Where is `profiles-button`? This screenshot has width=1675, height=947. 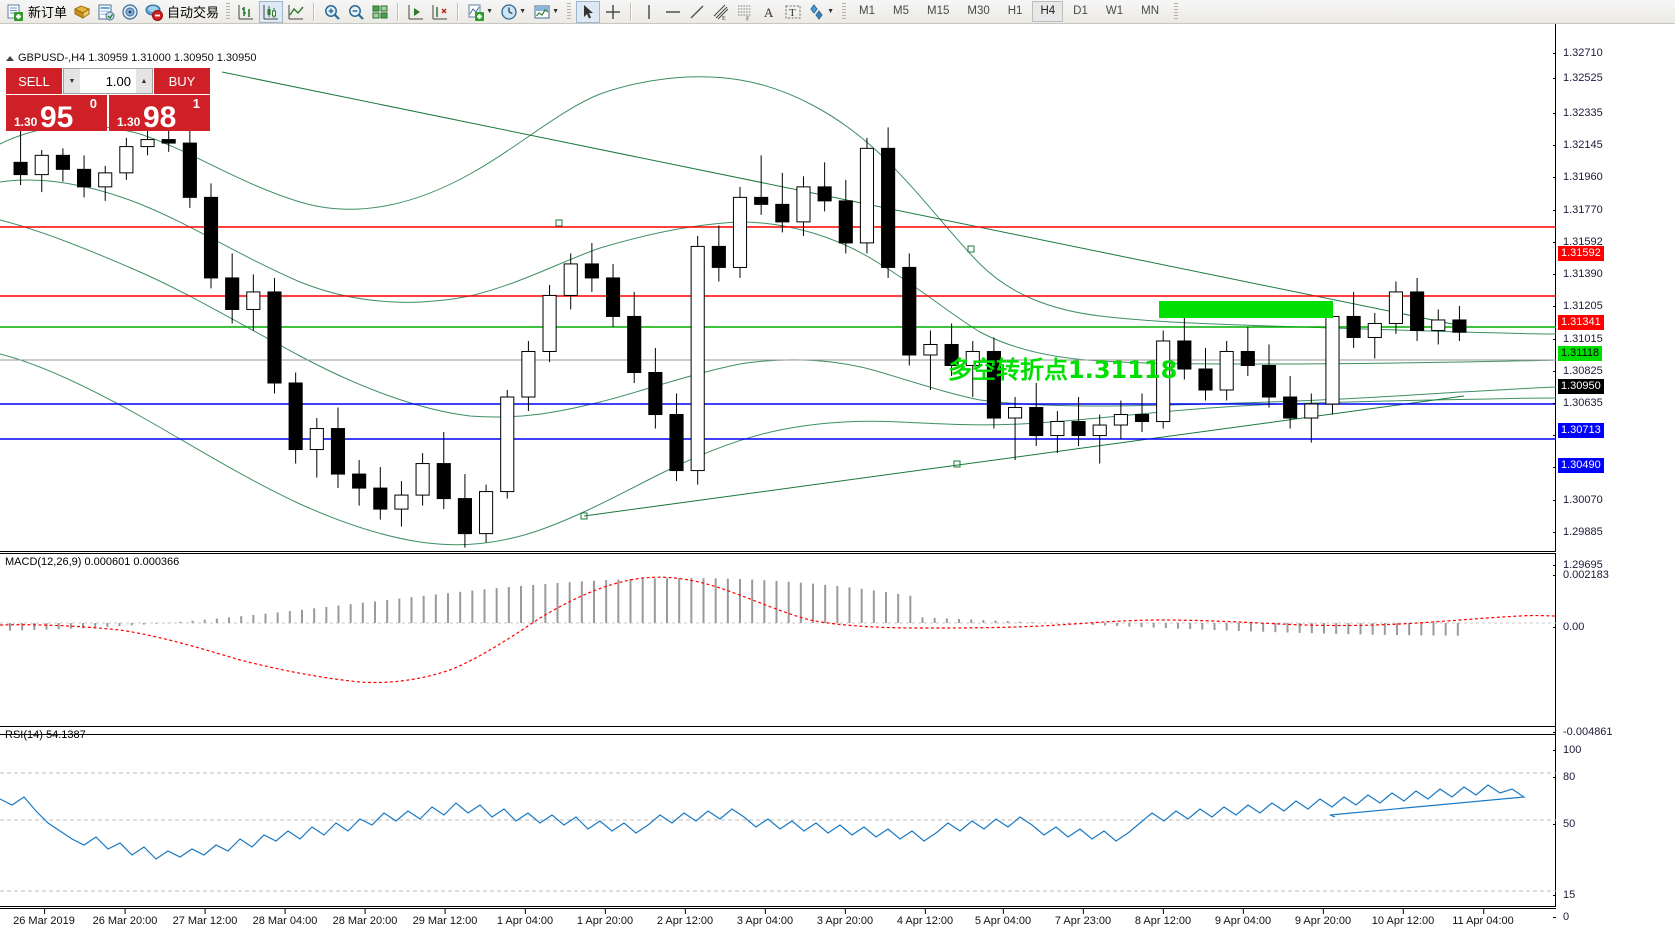
profiles-button is located at coordinates (82, 12).